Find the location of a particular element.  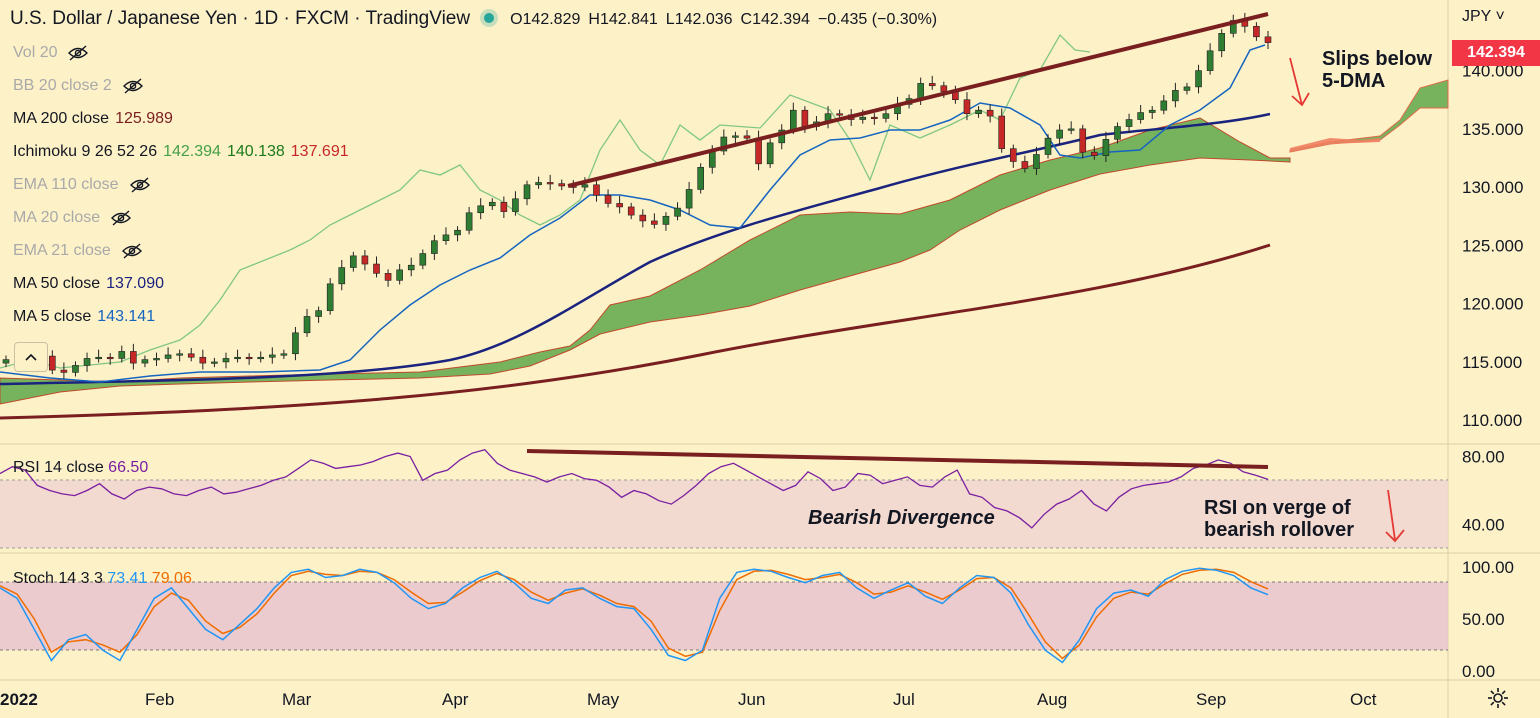

legend-value: 137.691 is located at coordinates (319, 151).